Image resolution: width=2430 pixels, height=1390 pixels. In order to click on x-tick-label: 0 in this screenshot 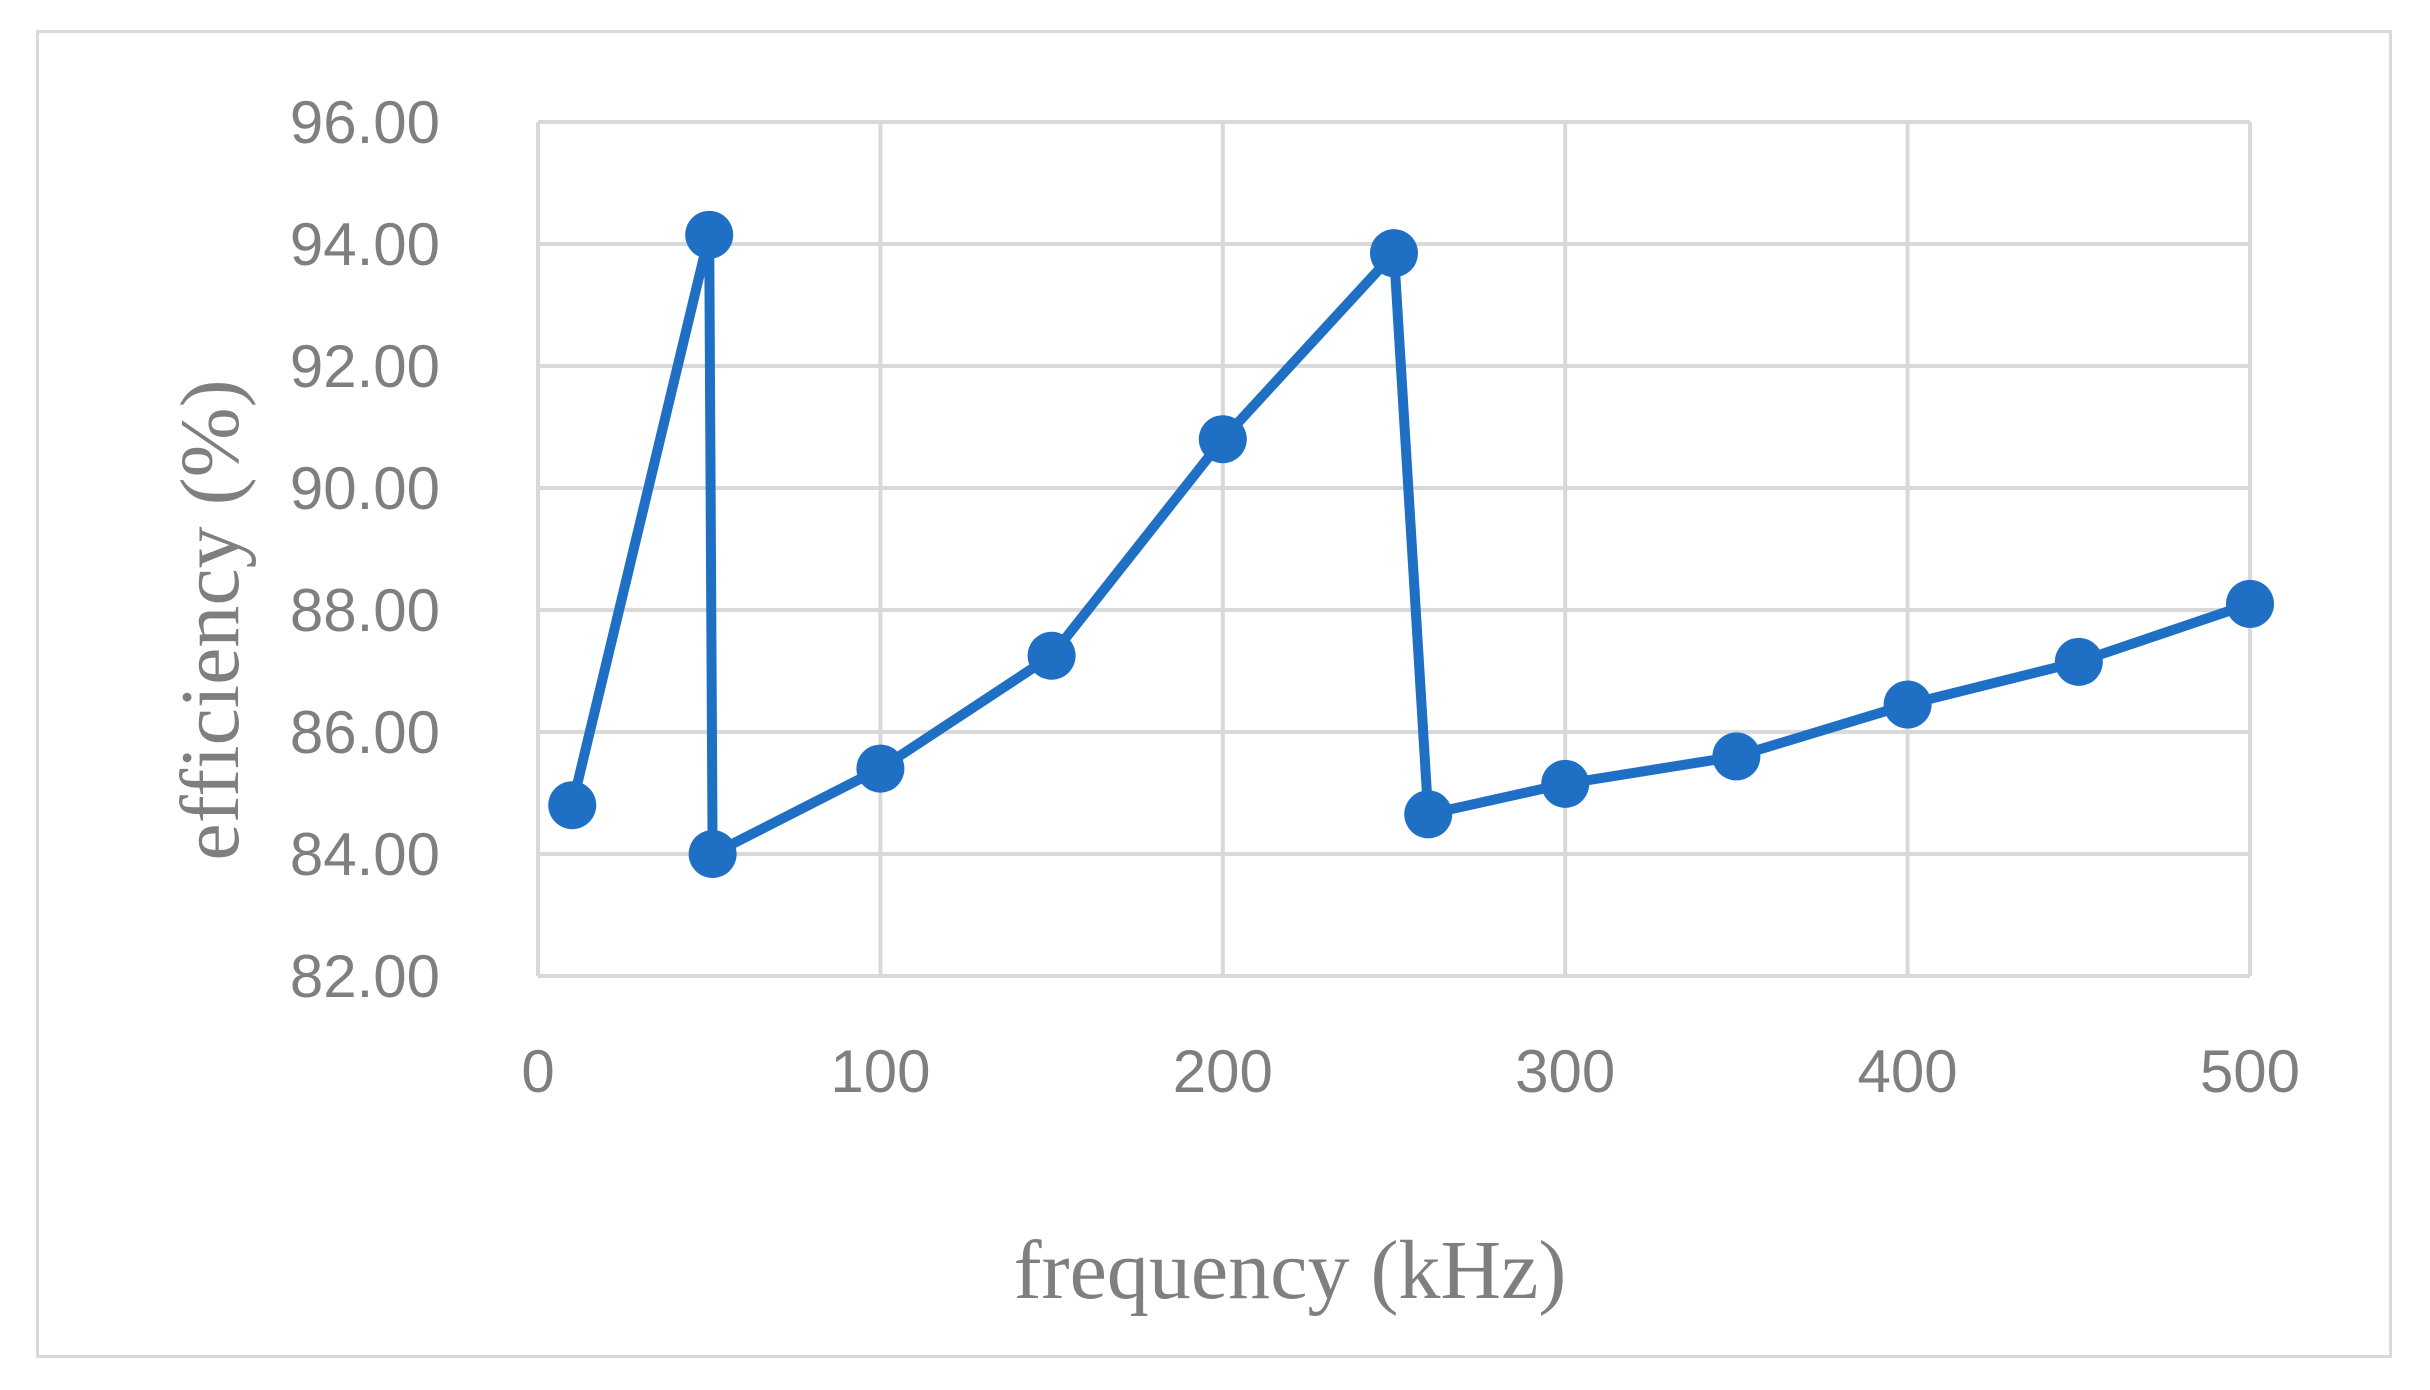, I will do `click(537, 1071)`.